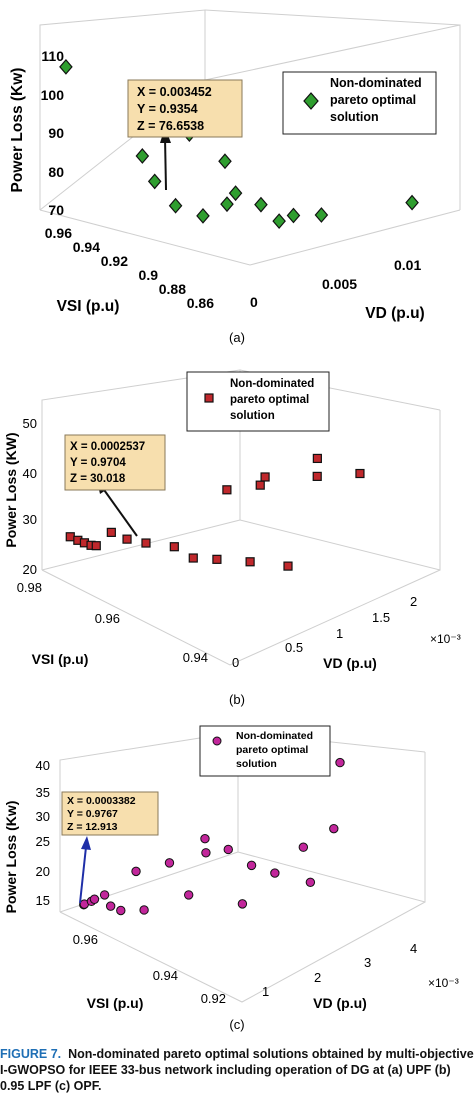  What do you see at coordinates (324, 632) in the screenshot?
I see `vd-tick-labels: 0 0.5 1 1.5 2` at bounding box center [324, 632].